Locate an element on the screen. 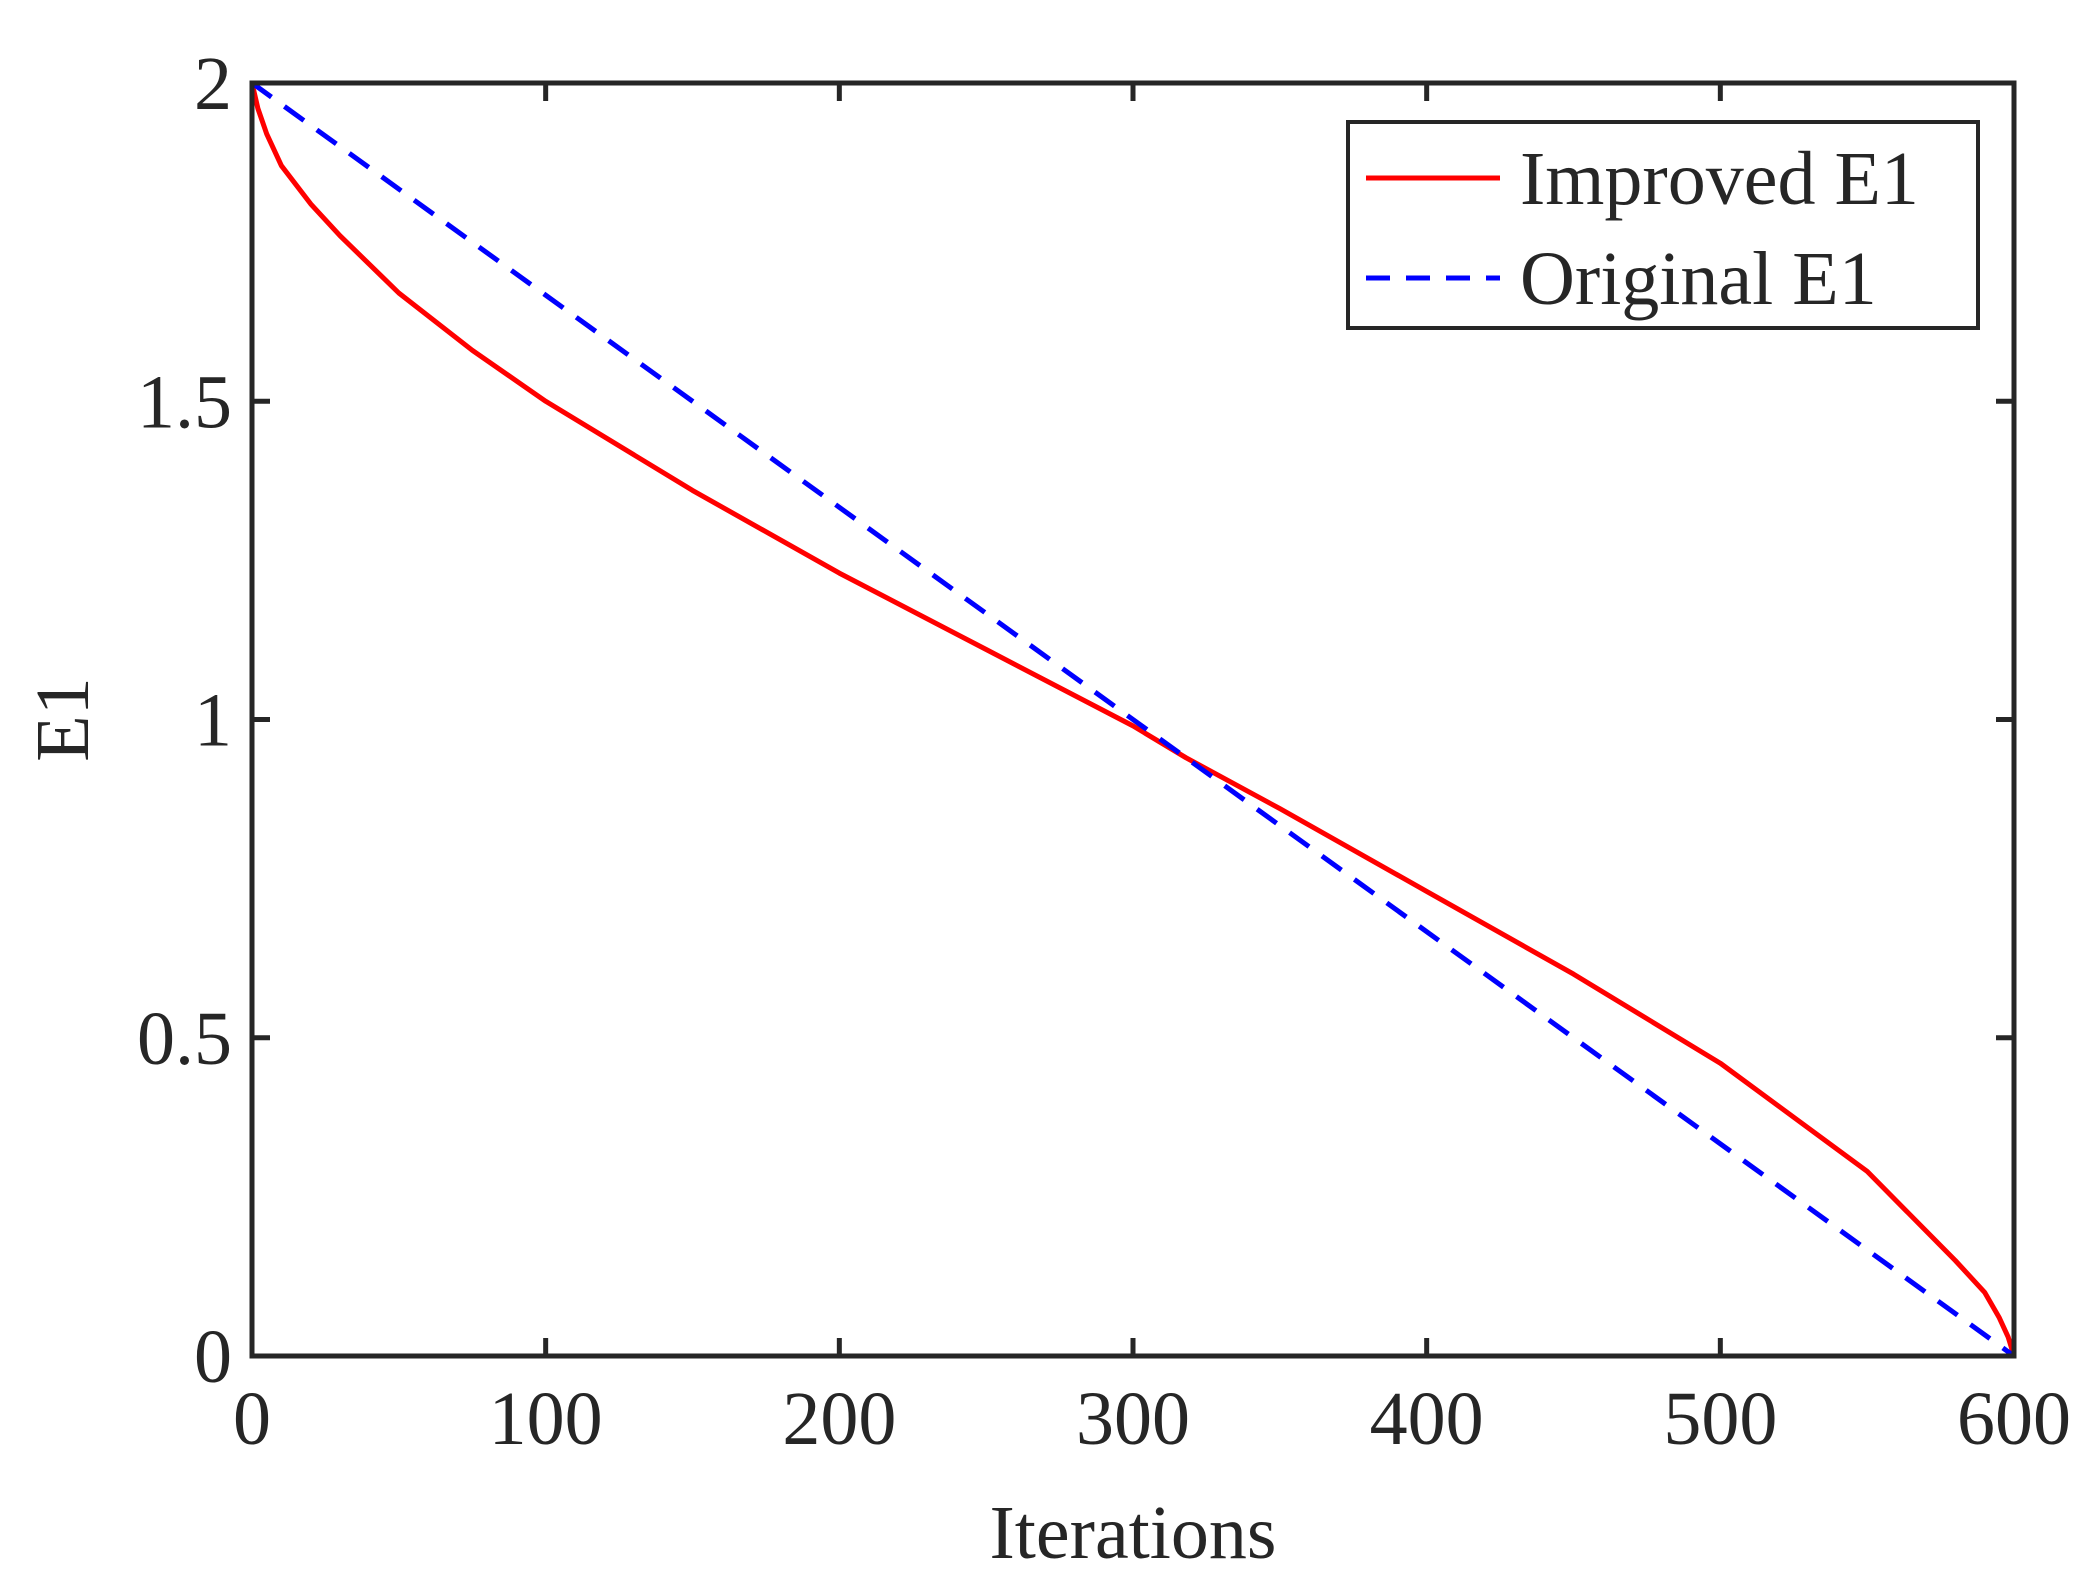  y-tick-label: 1 is located at coordinates (213, 721).